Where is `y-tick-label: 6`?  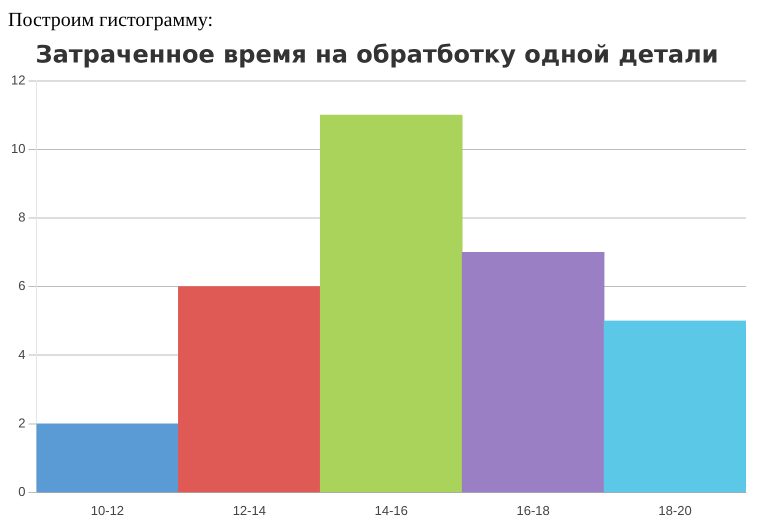 y-tick-label: 6 is located at coordinates (22, 286).